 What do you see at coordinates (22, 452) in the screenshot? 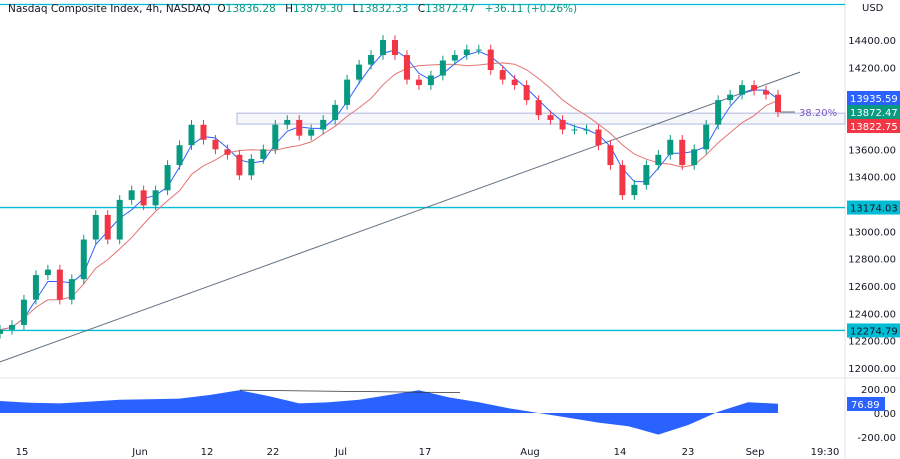
I see `time-tick-label: 15` at bounding box center [22, 452].